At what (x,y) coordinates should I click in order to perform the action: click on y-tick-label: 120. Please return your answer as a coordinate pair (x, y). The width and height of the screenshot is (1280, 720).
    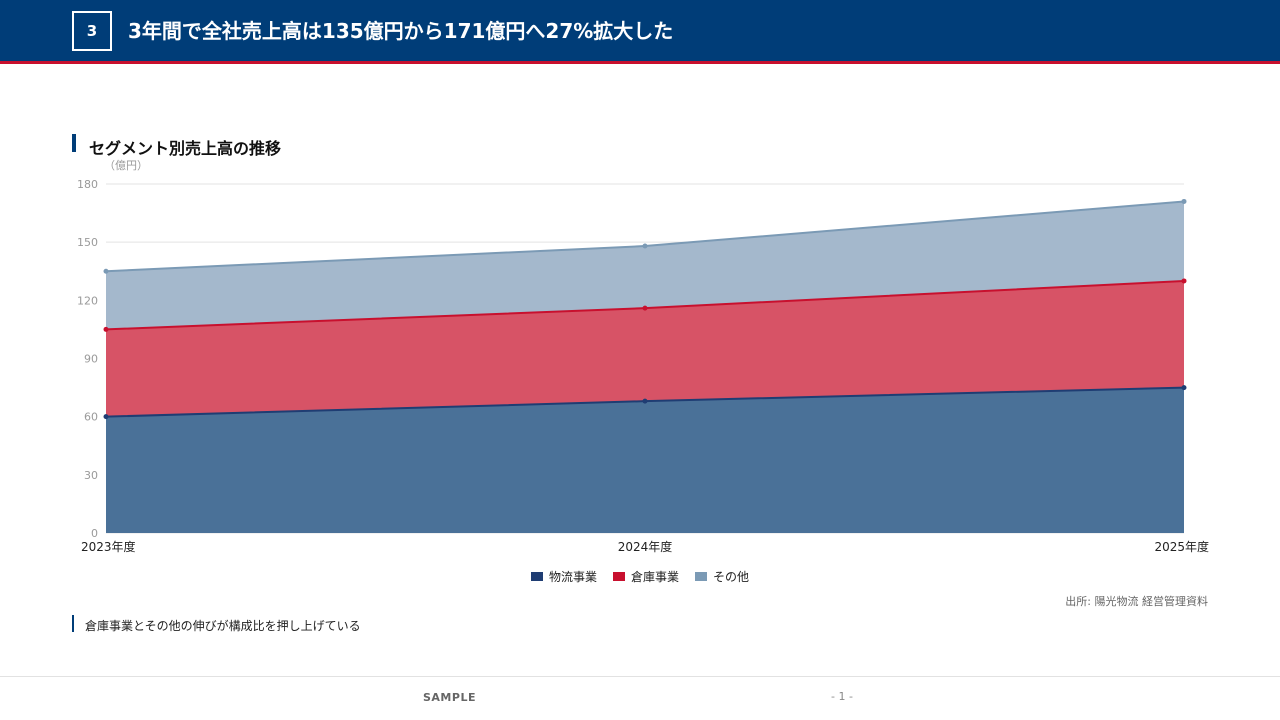
    Looking at the image, I should click on (87, 300).